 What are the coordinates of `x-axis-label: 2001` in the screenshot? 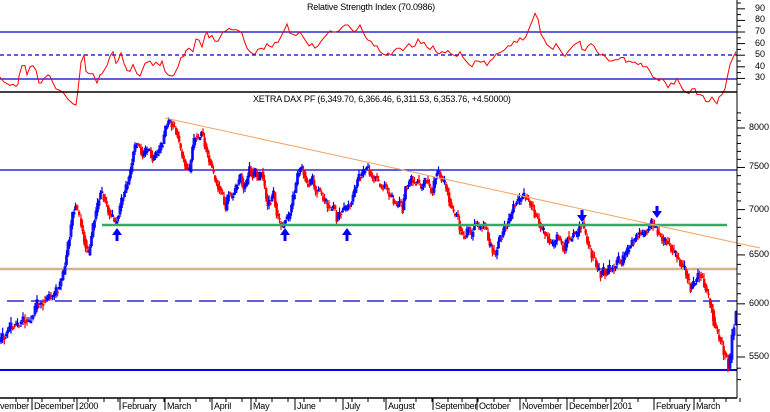 It's located at (623, 406).